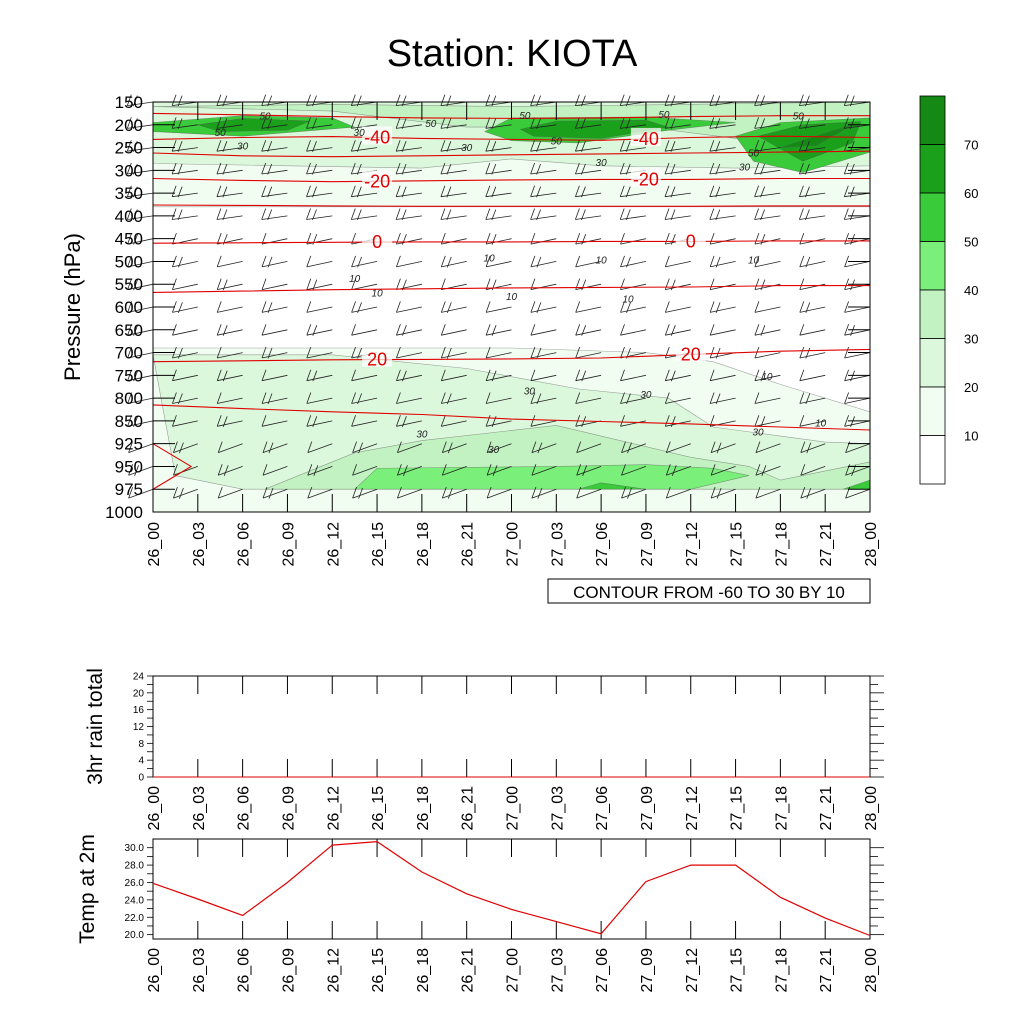 The image size is (1024, 1024). I want to click on time-tick-label: 27_06, so click(602, 808).